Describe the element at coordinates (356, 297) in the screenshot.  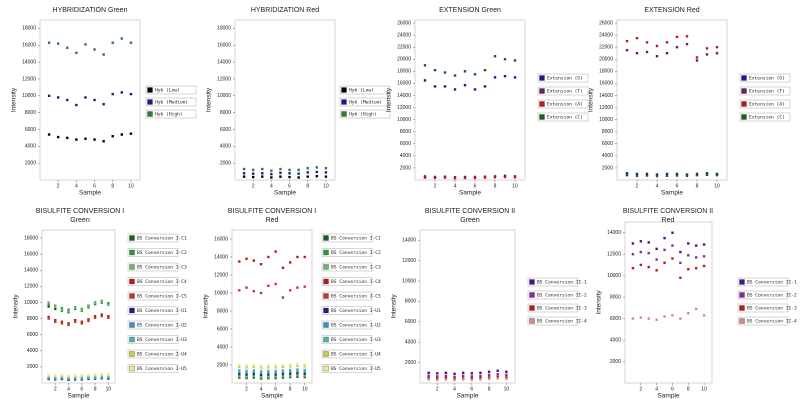
I see `legend-label: BS Conversion I-C5` at that location.